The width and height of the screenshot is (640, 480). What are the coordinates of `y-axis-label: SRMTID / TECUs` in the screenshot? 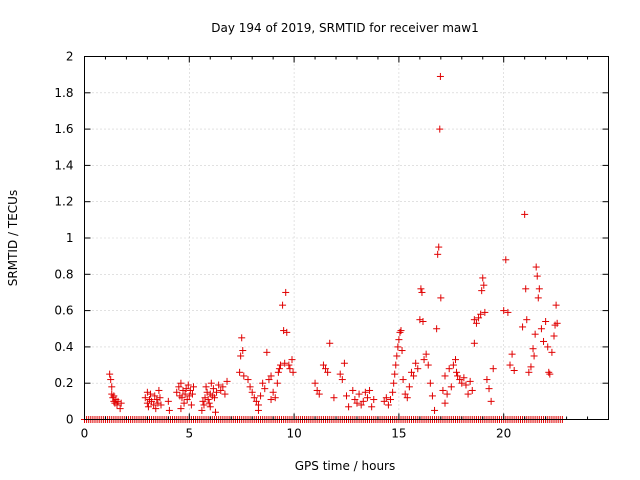 It's located at (13, 238).